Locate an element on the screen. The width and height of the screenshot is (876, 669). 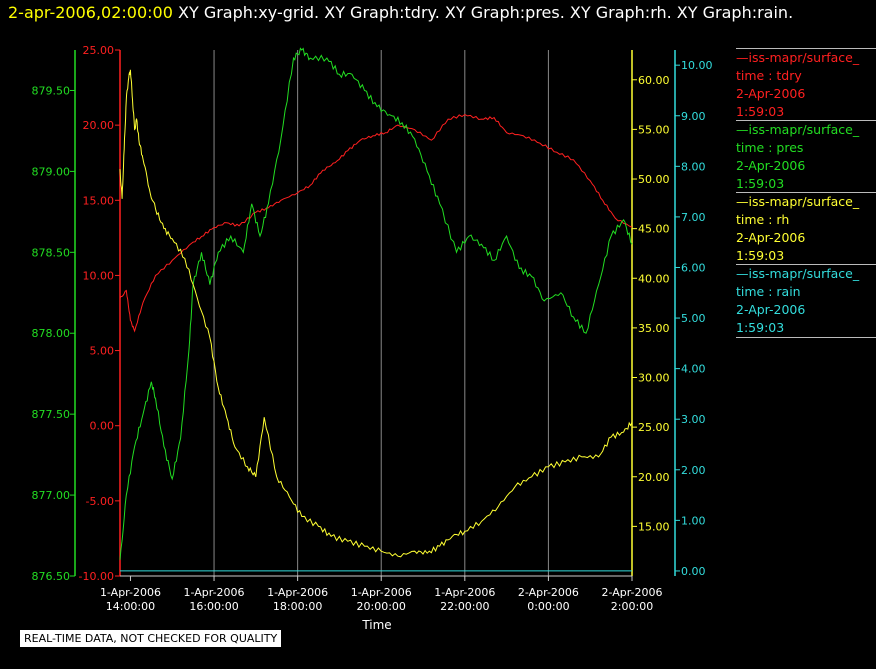
quality-note: REAL-TIME DATA, NOT CHECKED FOR QUALITY is located at coordinates (151, 638).